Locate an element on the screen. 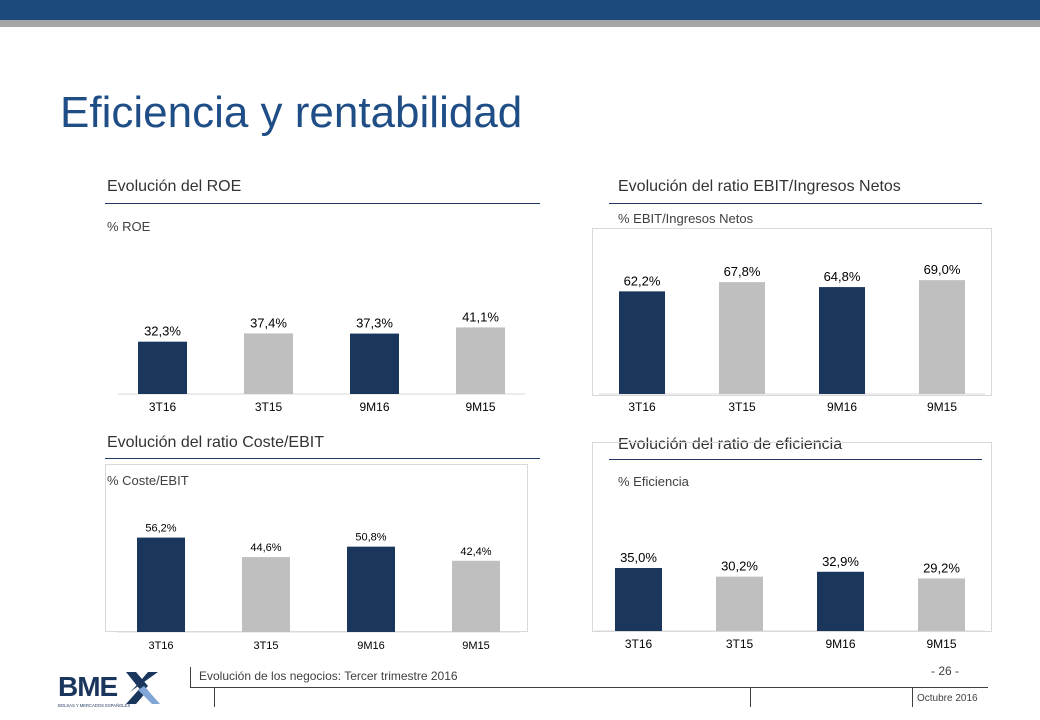  ebit-tick-label: 9M15 is located at coordinates (942, 407).